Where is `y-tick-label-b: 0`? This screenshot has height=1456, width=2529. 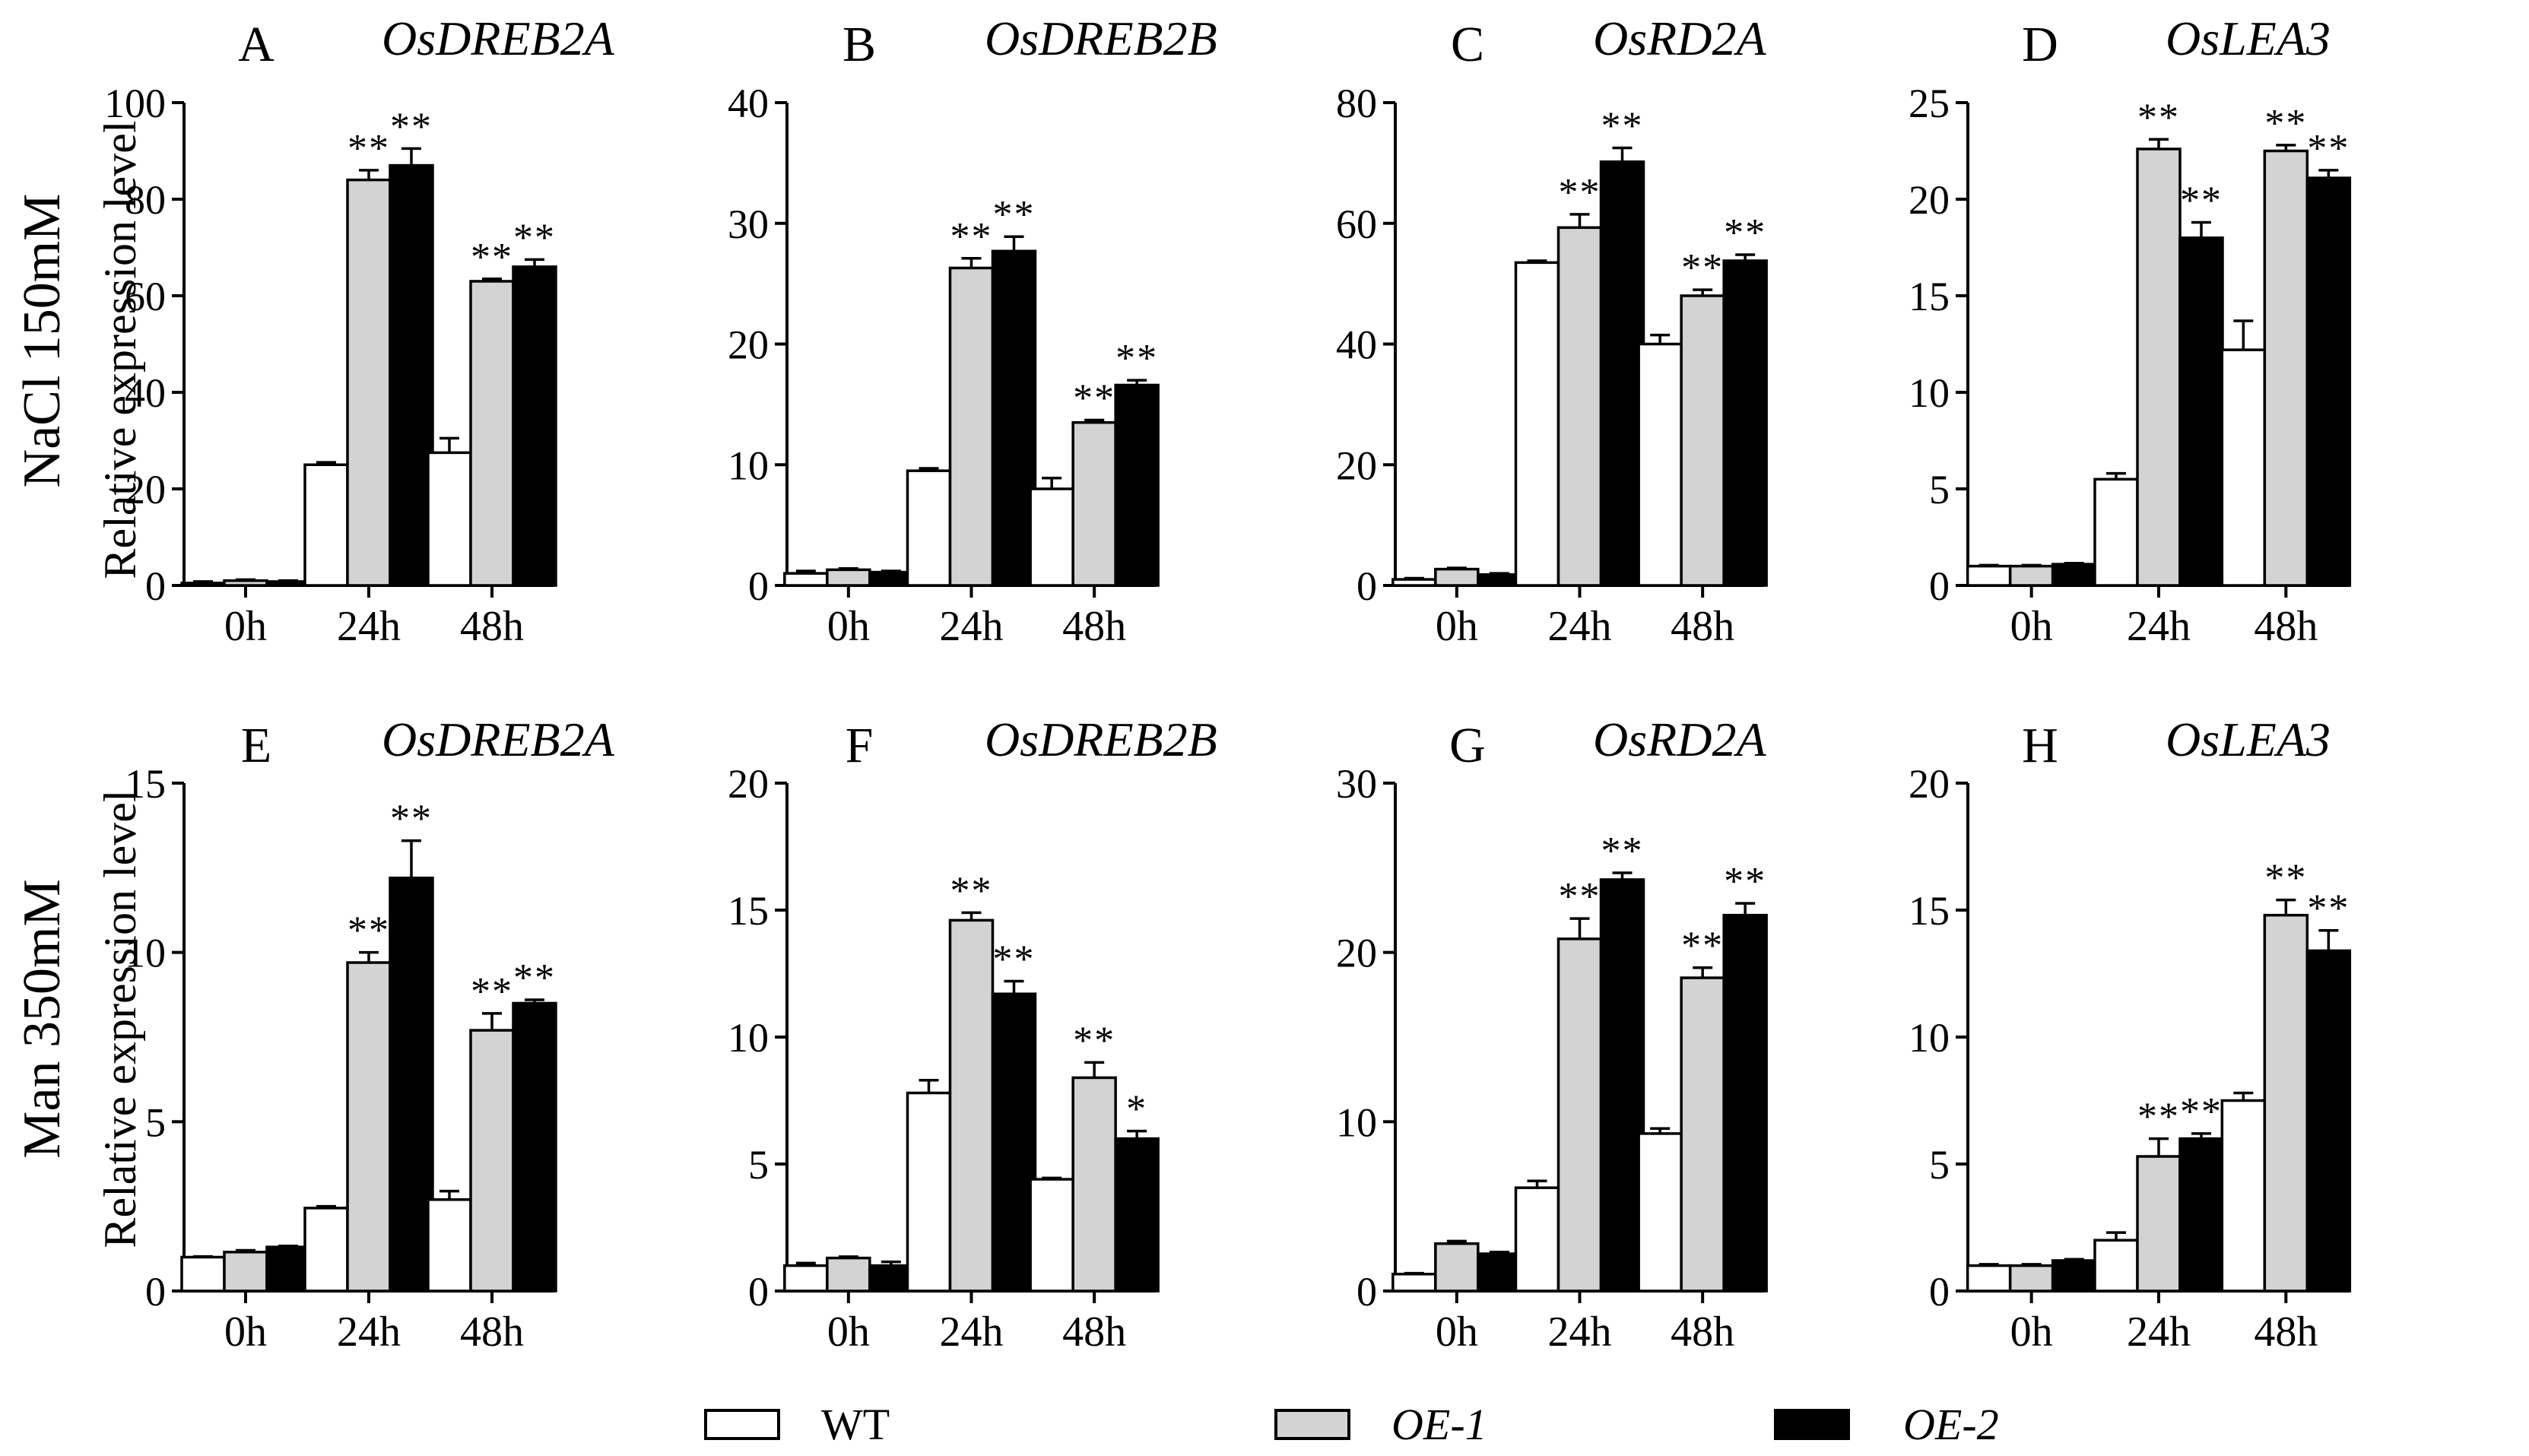 y-tick-label-b: 0 is located at coordinates (758, 586).